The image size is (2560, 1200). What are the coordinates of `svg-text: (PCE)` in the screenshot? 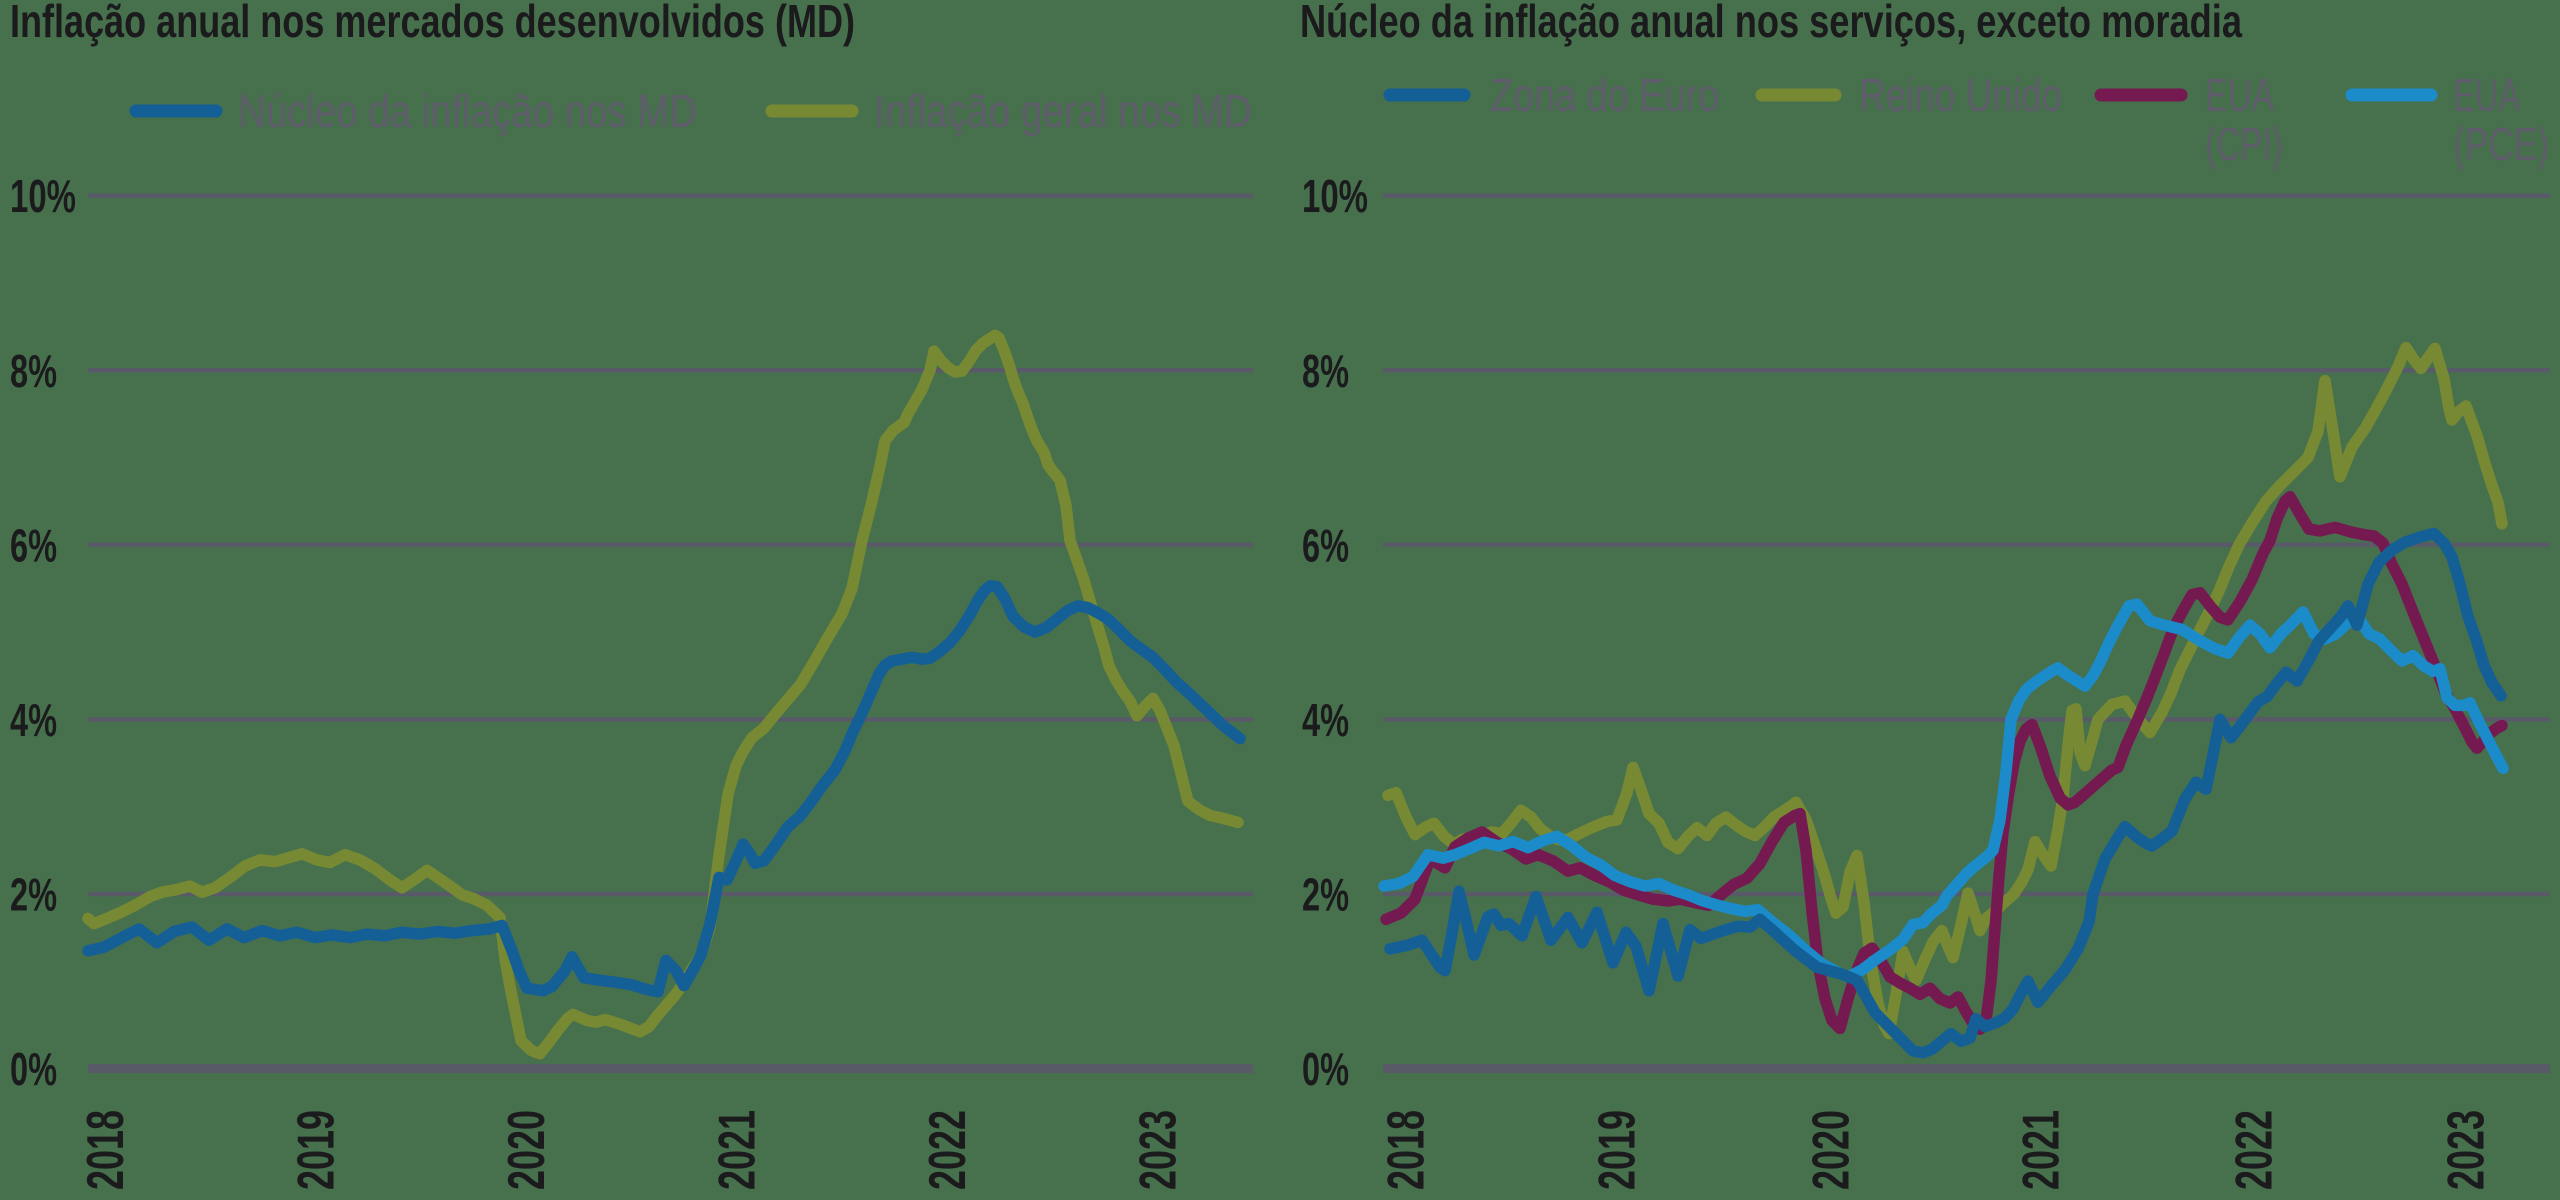 It's located at (2501, 144).